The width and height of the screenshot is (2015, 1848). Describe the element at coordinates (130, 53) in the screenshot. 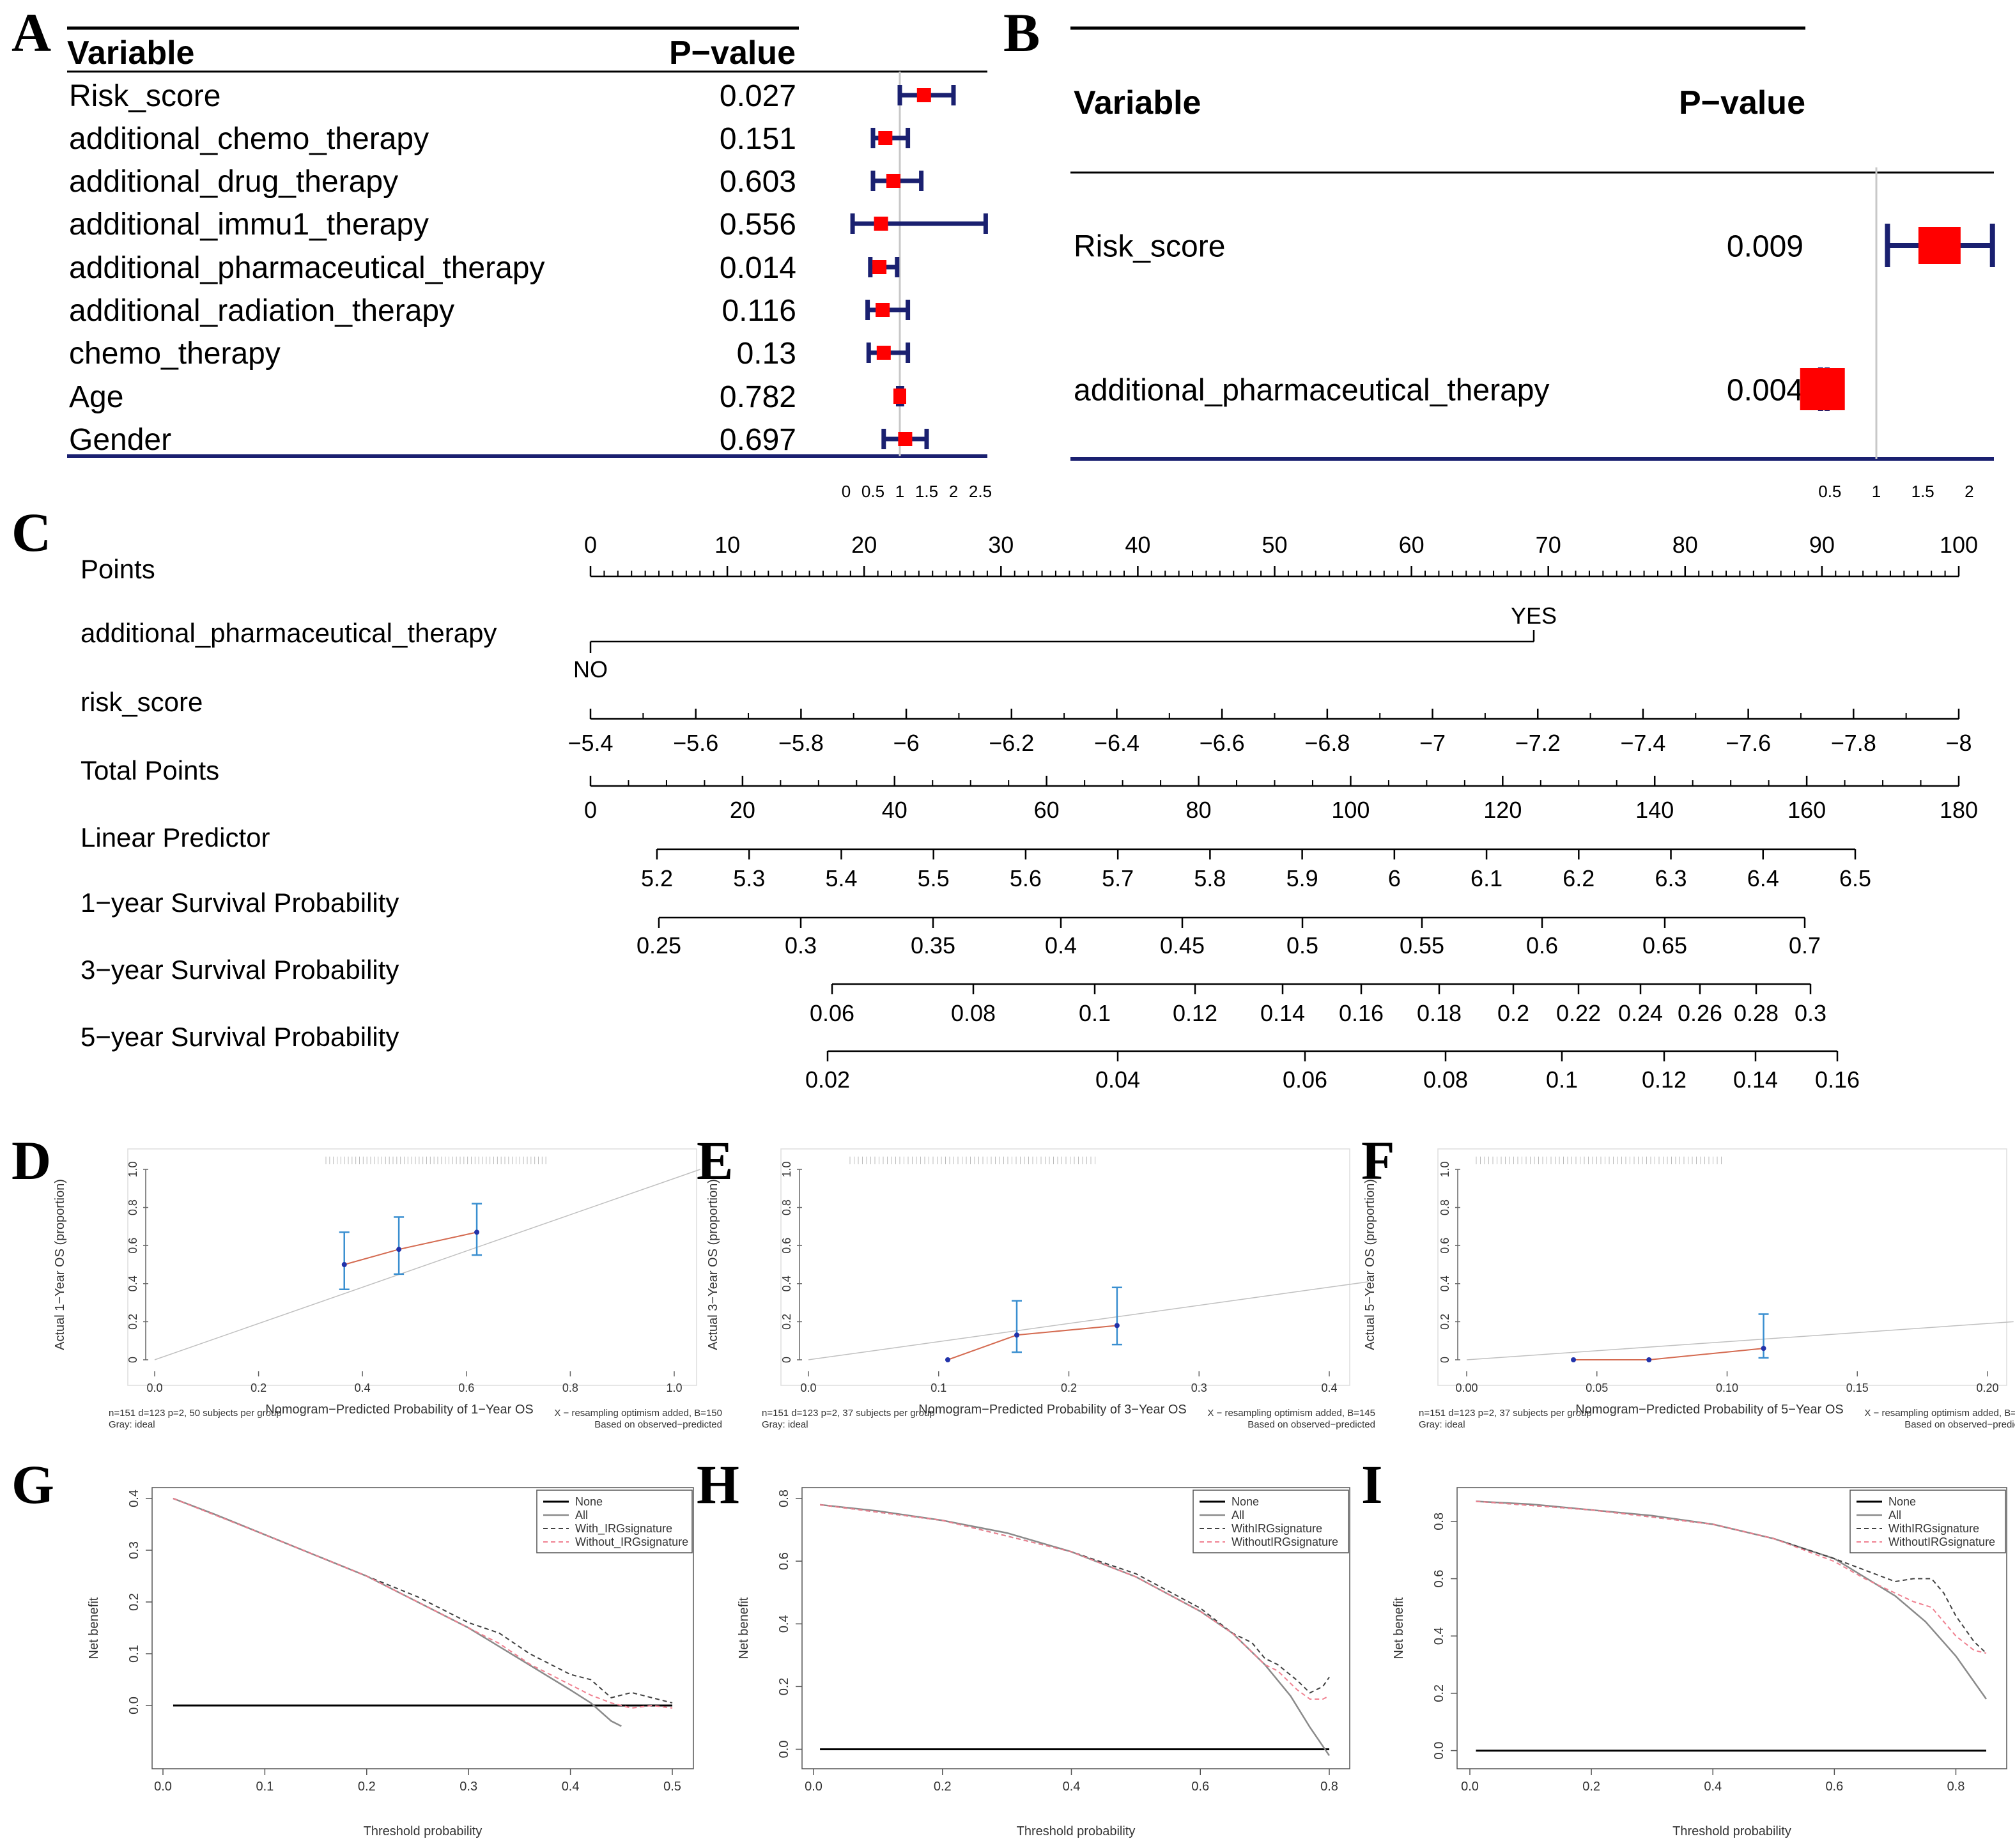

I see `forest-a-header-variable: Variable` at that location.